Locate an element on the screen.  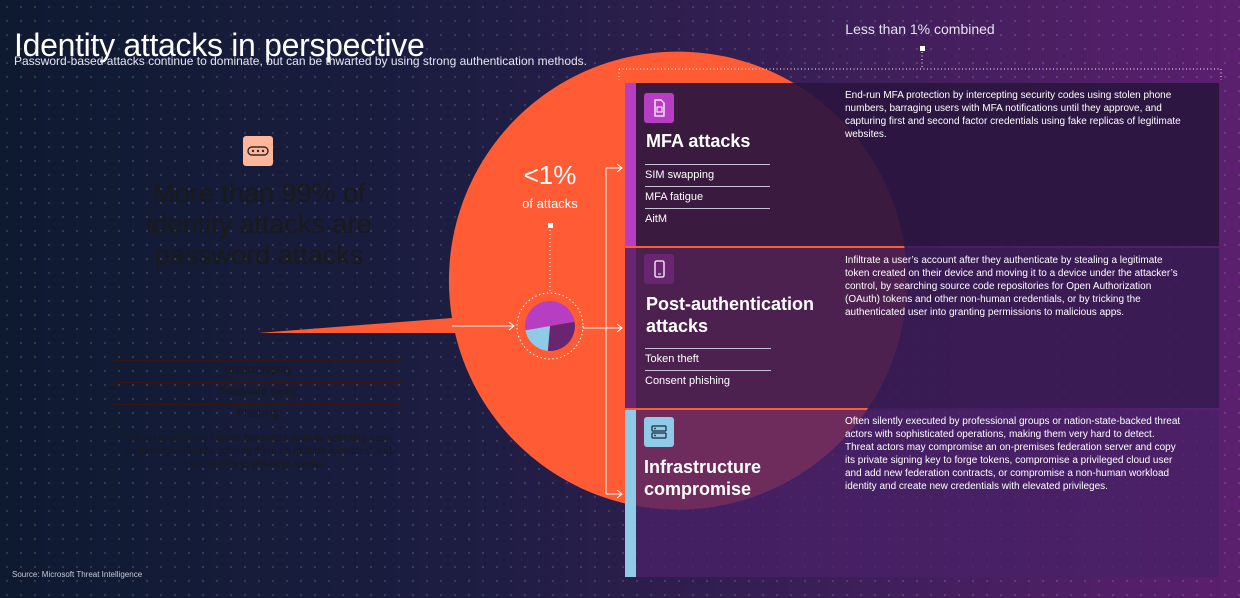
mobile-device-icon is located at coordinates (659, 269).